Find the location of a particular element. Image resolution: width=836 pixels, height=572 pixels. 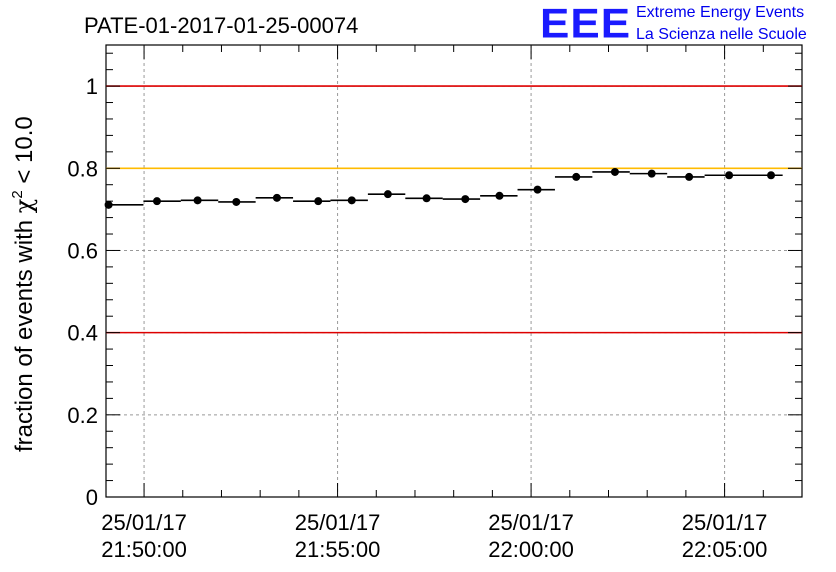

data-points is located at coordinates (443, 188).